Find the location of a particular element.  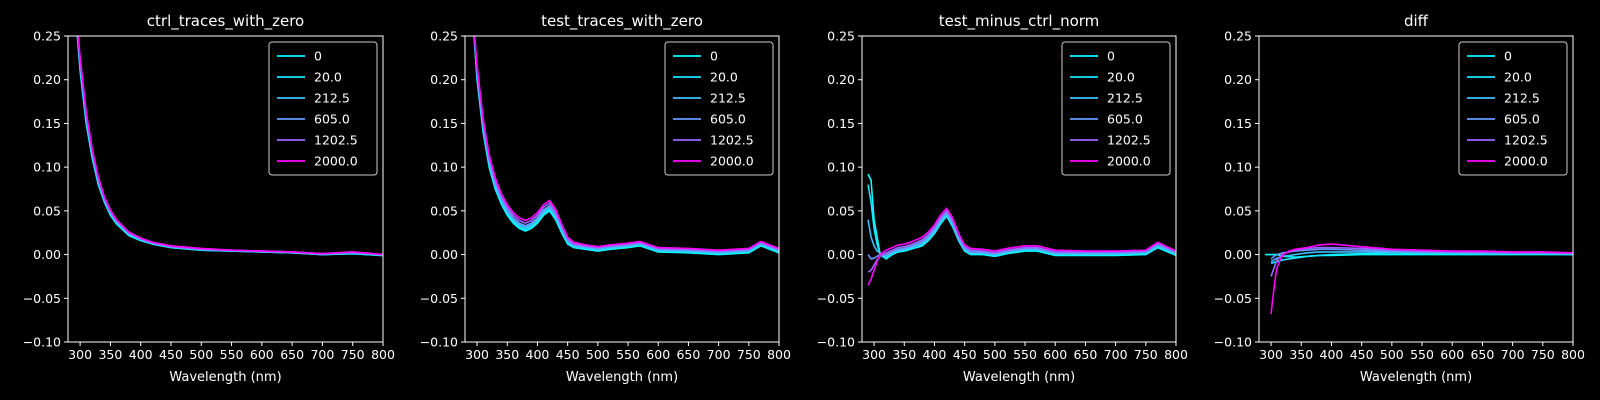

chart-title: test_minus_ctrl_norm is located at coordinates (1019, 21).